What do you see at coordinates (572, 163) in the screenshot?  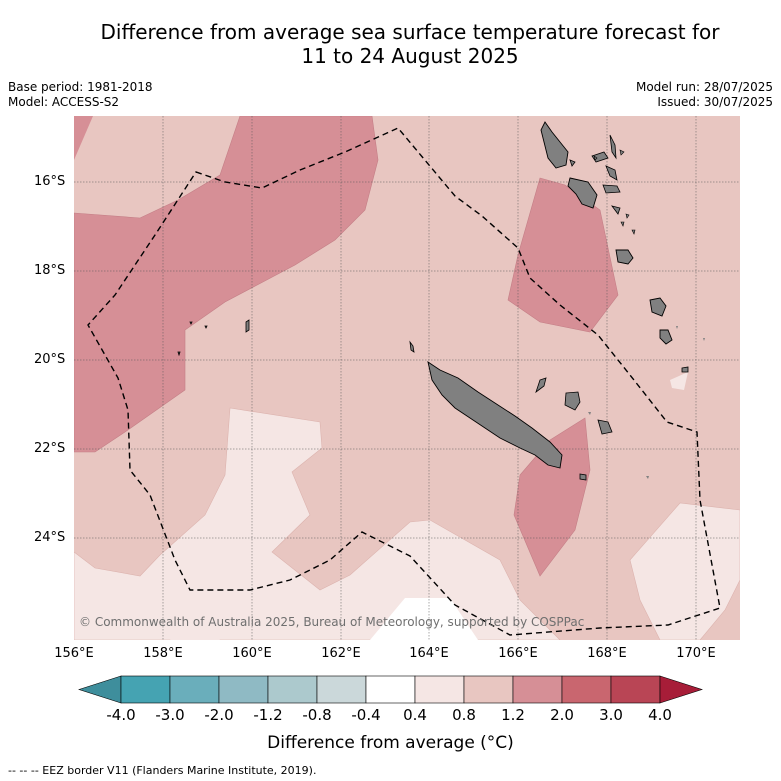 I see `malo-island` at bounding box center [572, 163].